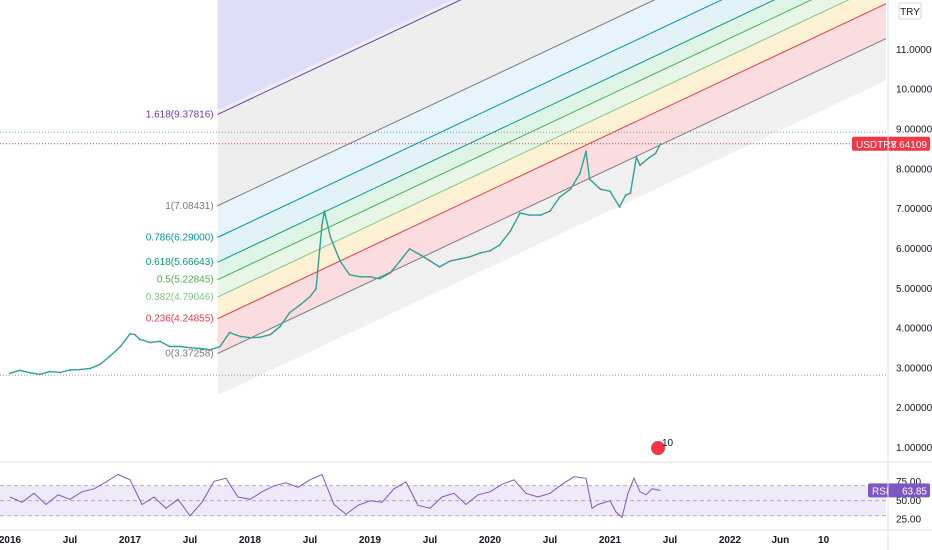 The height and width of the screenshot is (550, 932). What do you see at coordinates (899, 490) in the screenshot?
I see `rsi-badge` at bounding box center [899, 490].